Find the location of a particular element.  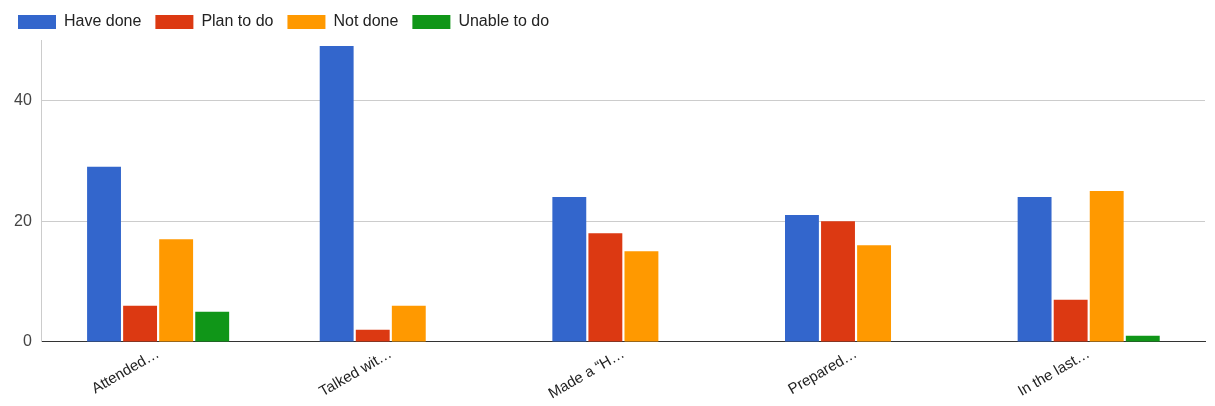

y-tick-label: 20 is located at coordinates (23, 220).